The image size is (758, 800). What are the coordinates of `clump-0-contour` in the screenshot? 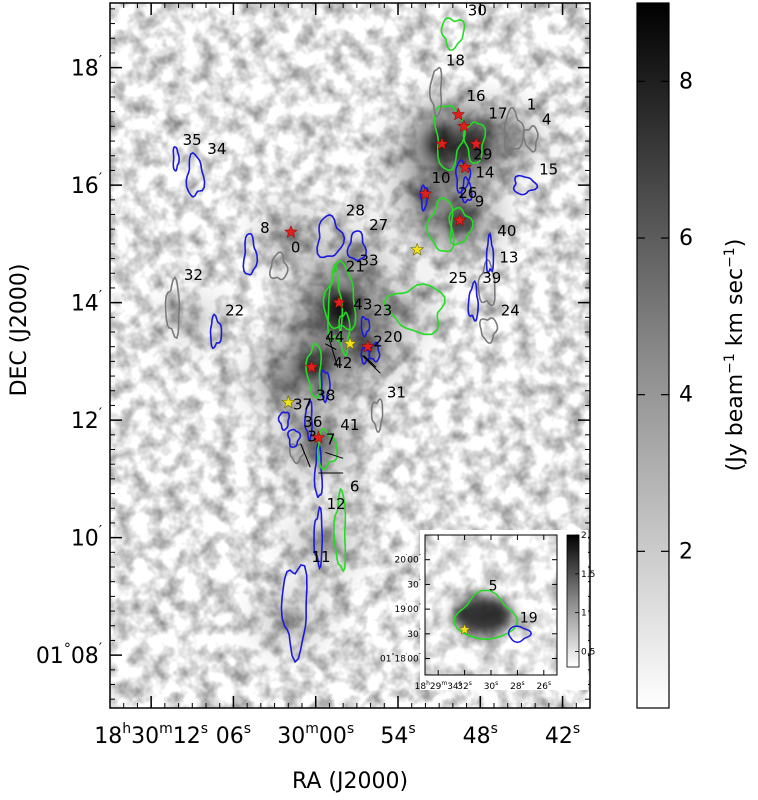 It's located at (278, 266).